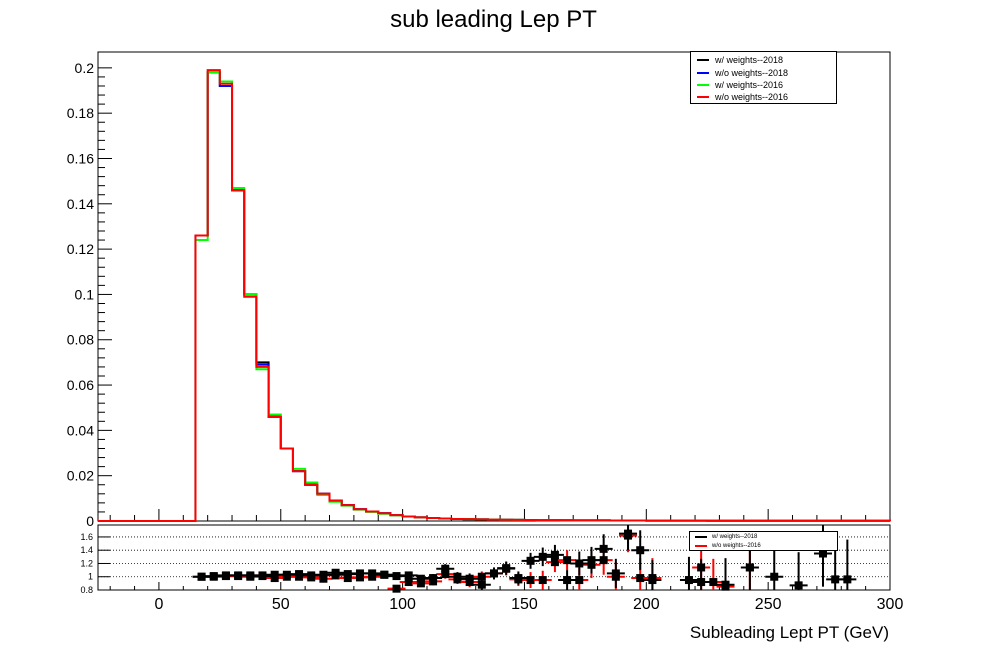 The width and height of the screenshot is (987, 658). Describe the element at coordinates (402, 604) in the screenshot. I see `x-tick-label: 100` at that location.